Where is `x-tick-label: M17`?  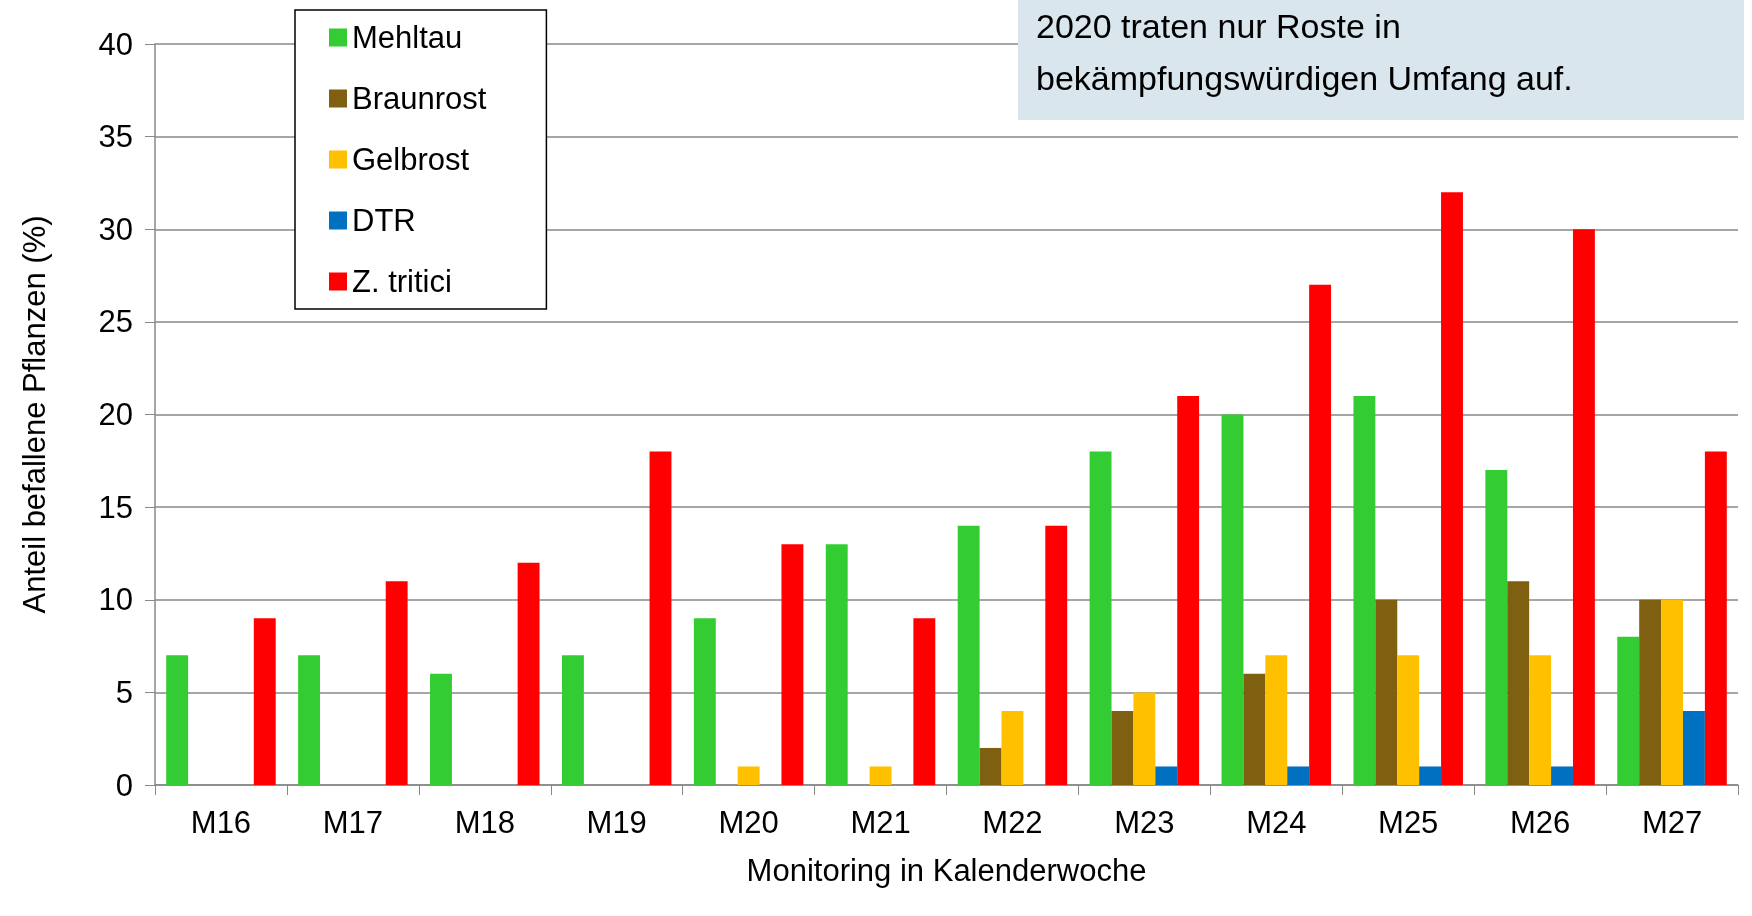
x-tick-label: M17 is located at coordinates (353, 822).